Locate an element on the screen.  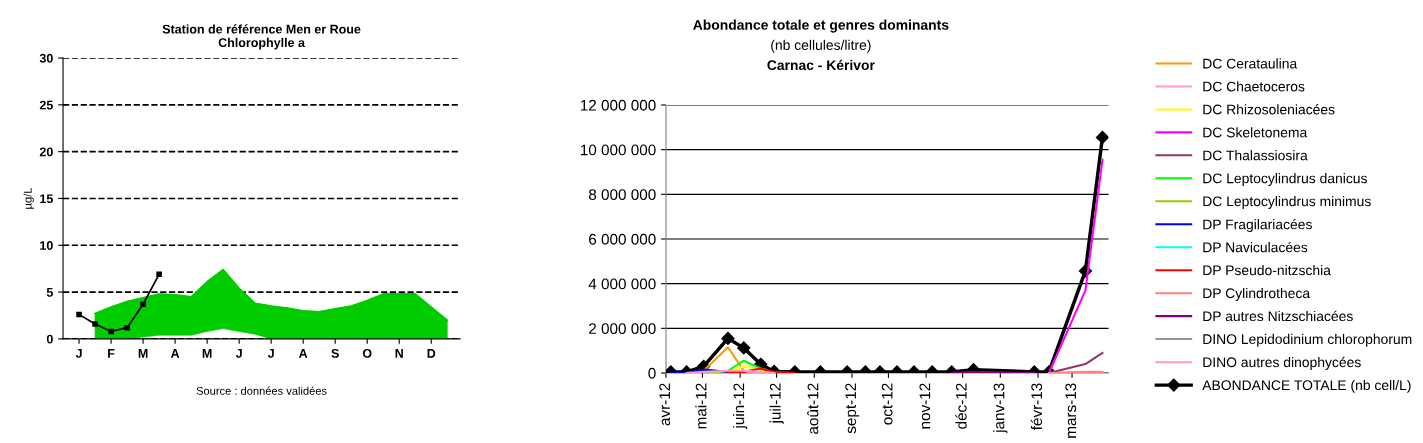
x-tick-label: août-12 is located at coordinates (813, 408).